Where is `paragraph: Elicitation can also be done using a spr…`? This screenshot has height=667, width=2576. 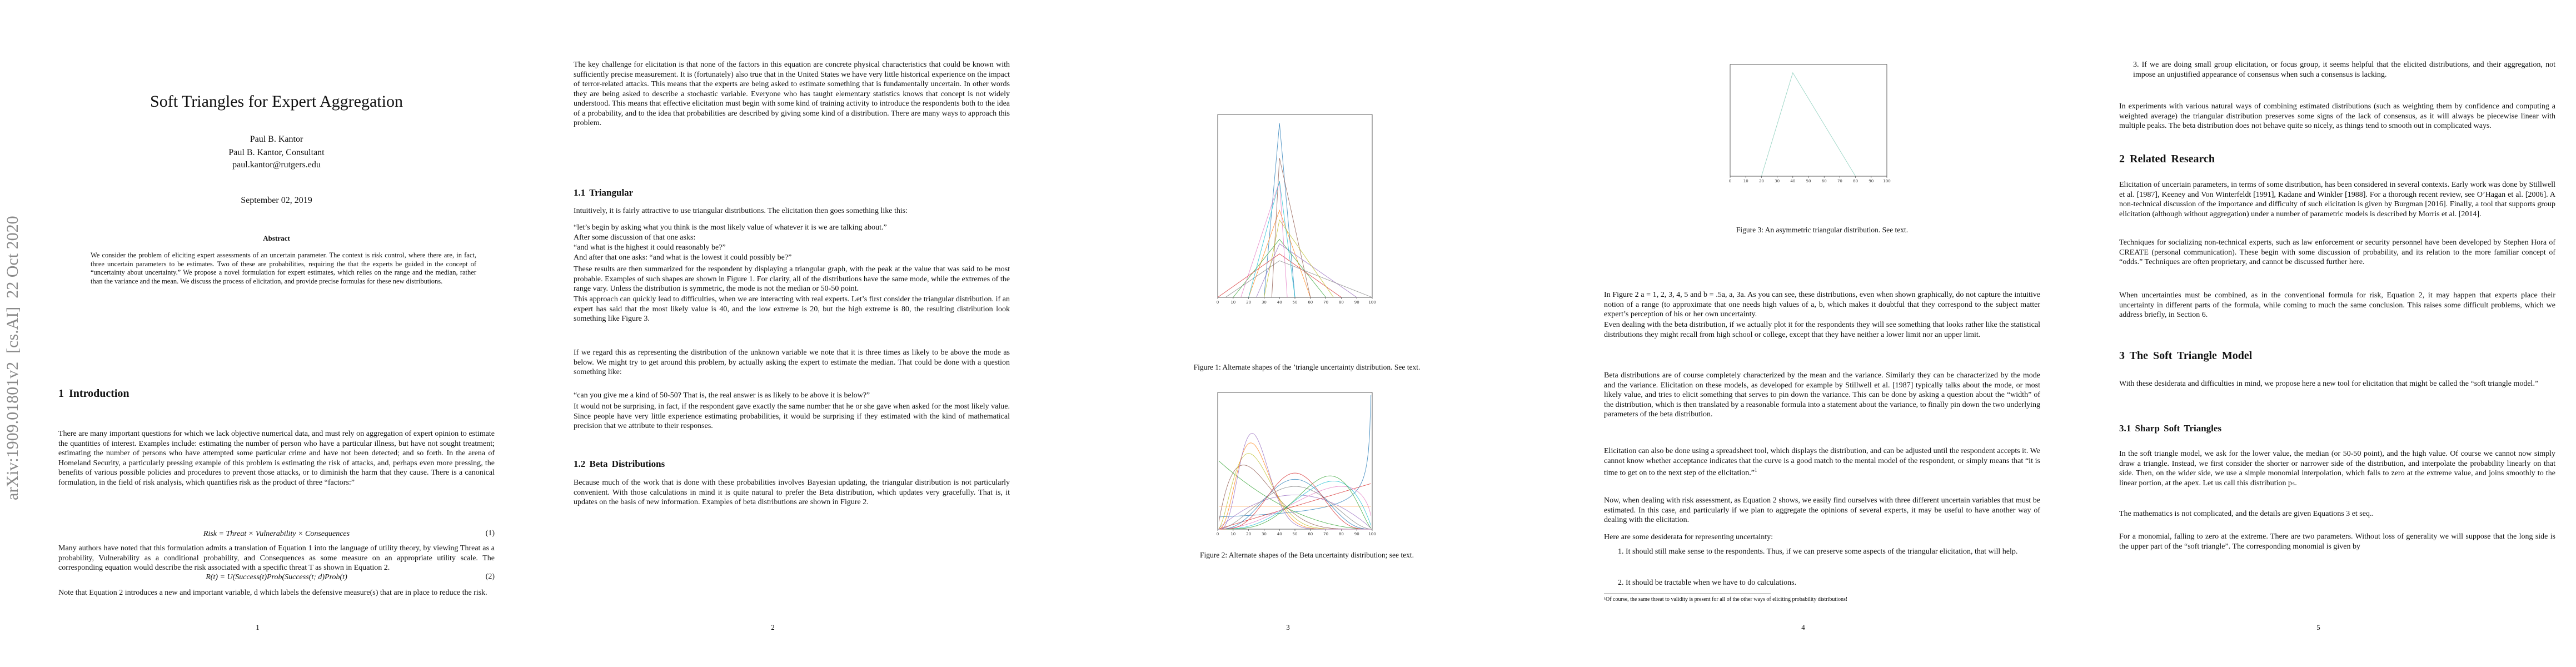 paragraph: Elicitation can also be done using a spr… is located at coordinates (1822, 462).